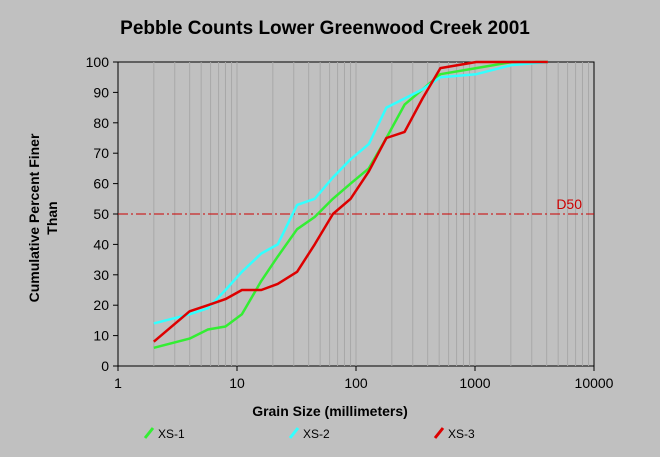  Describe the element at coordinates (118, 383) in the screenshot. I see `x-tick-label: 1` at that location.